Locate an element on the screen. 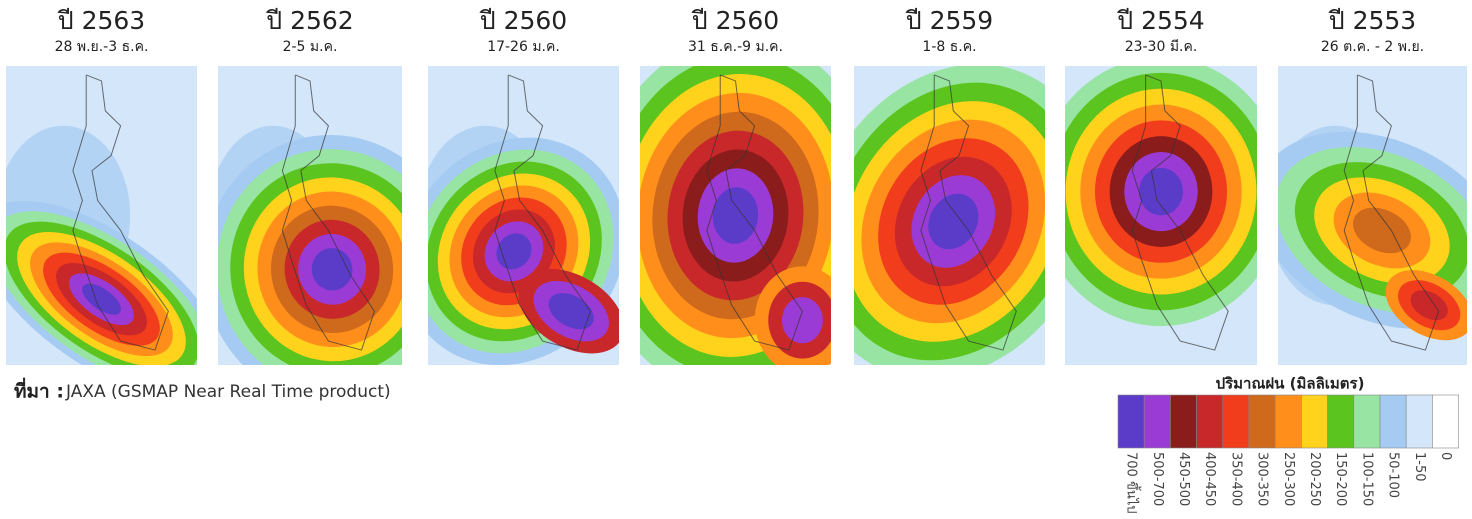  legend-label: 450-500 is located at coordinates (1183, 479).